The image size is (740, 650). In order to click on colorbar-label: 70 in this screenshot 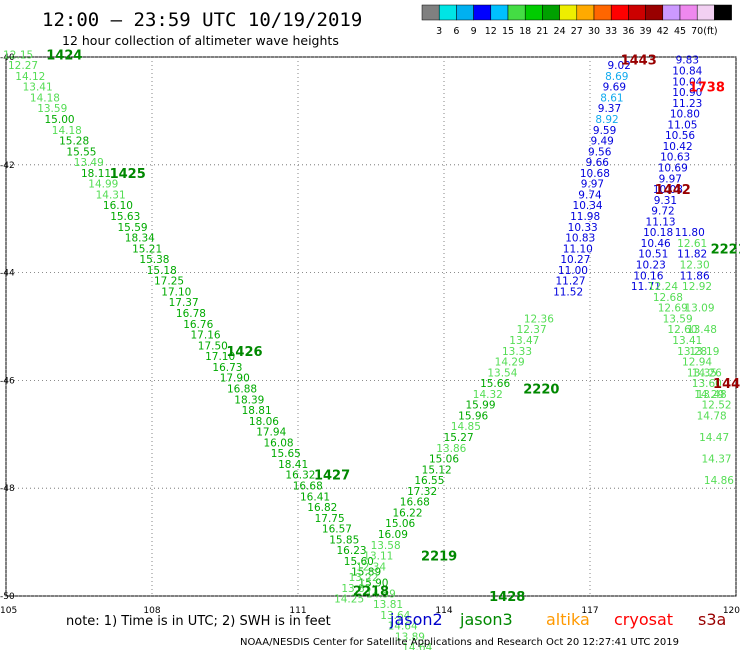, I will do `click(697, 31)`.